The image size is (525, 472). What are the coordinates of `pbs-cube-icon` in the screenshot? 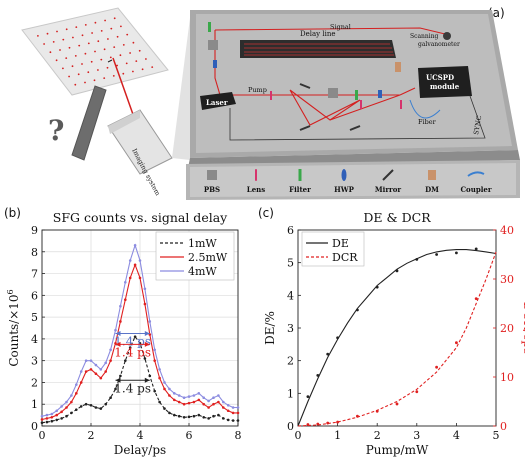 It's located at (212, 175).